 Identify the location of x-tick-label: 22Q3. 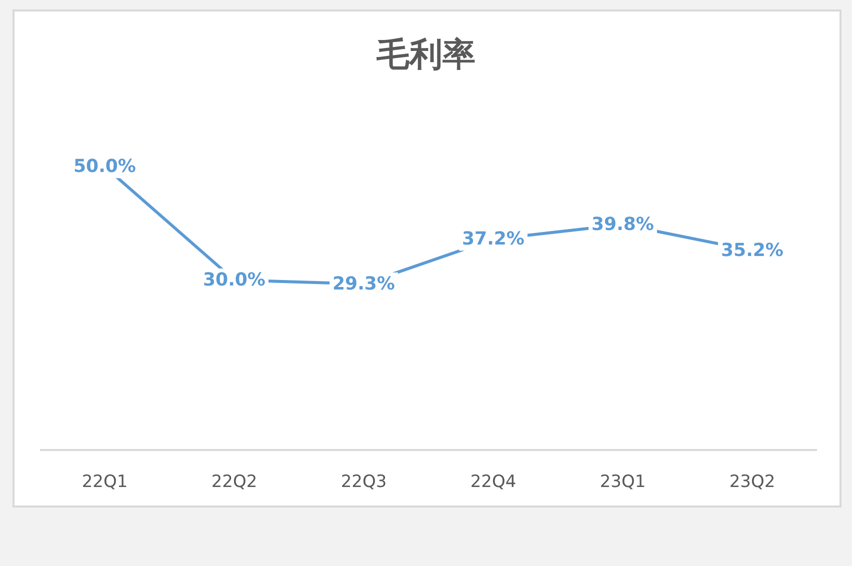
(363, 482).